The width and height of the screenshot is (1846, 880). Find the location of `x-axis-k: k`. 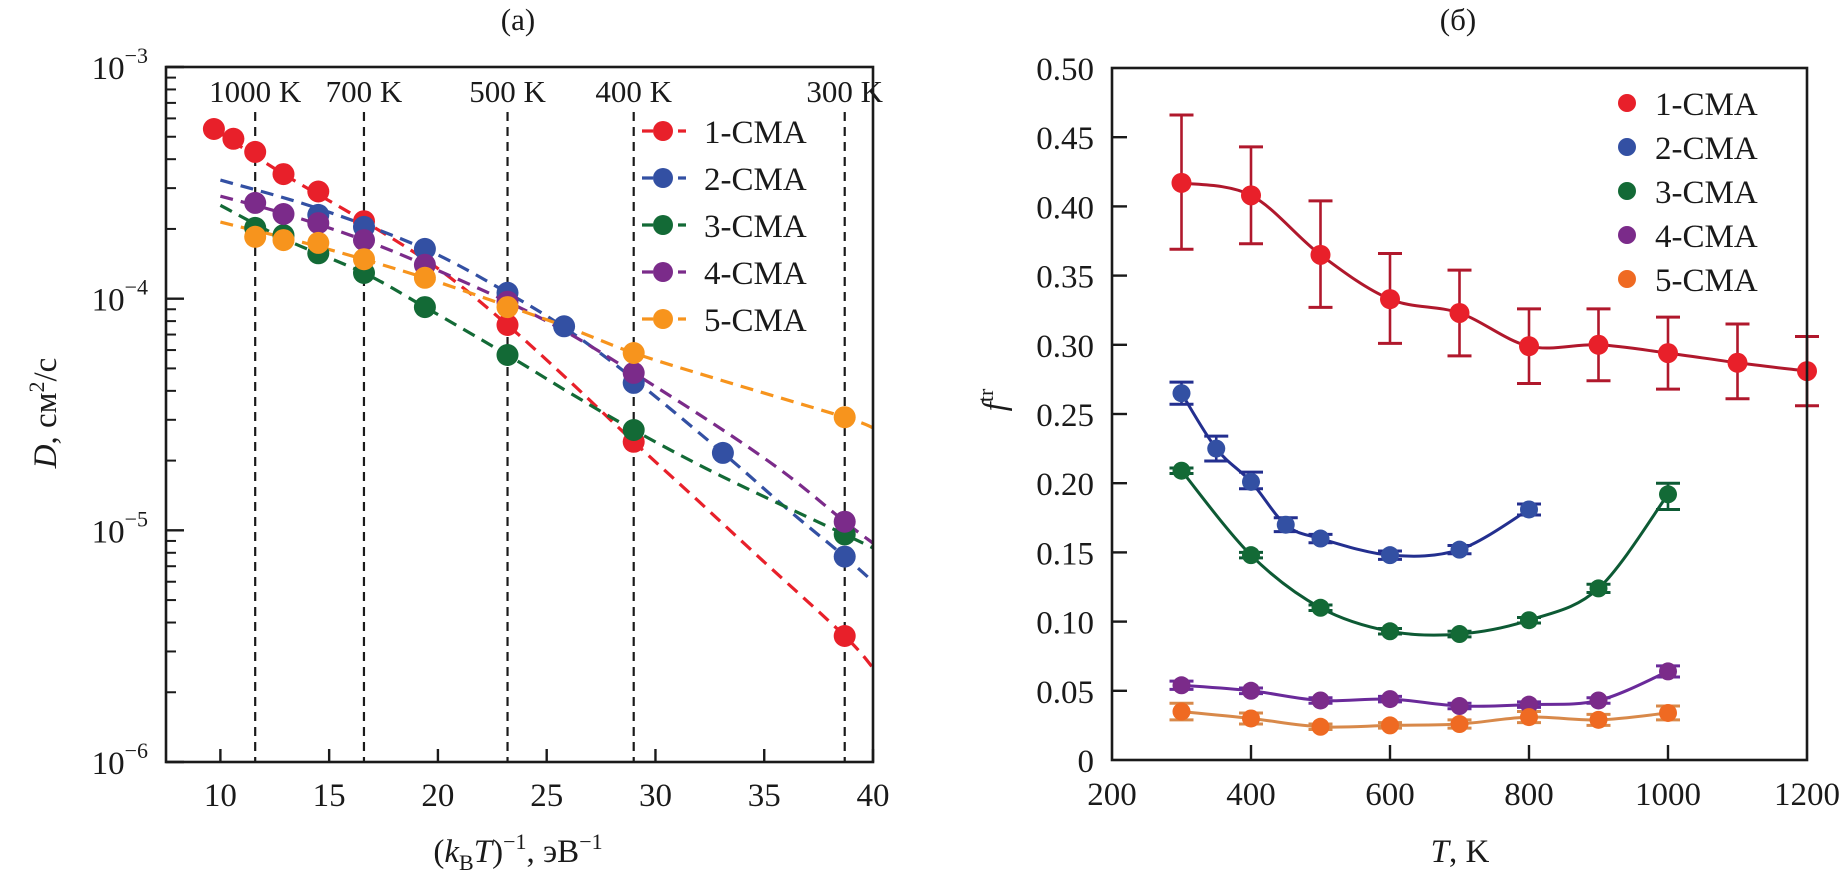

x-axis-k: k is located at coordinates (452, 852).